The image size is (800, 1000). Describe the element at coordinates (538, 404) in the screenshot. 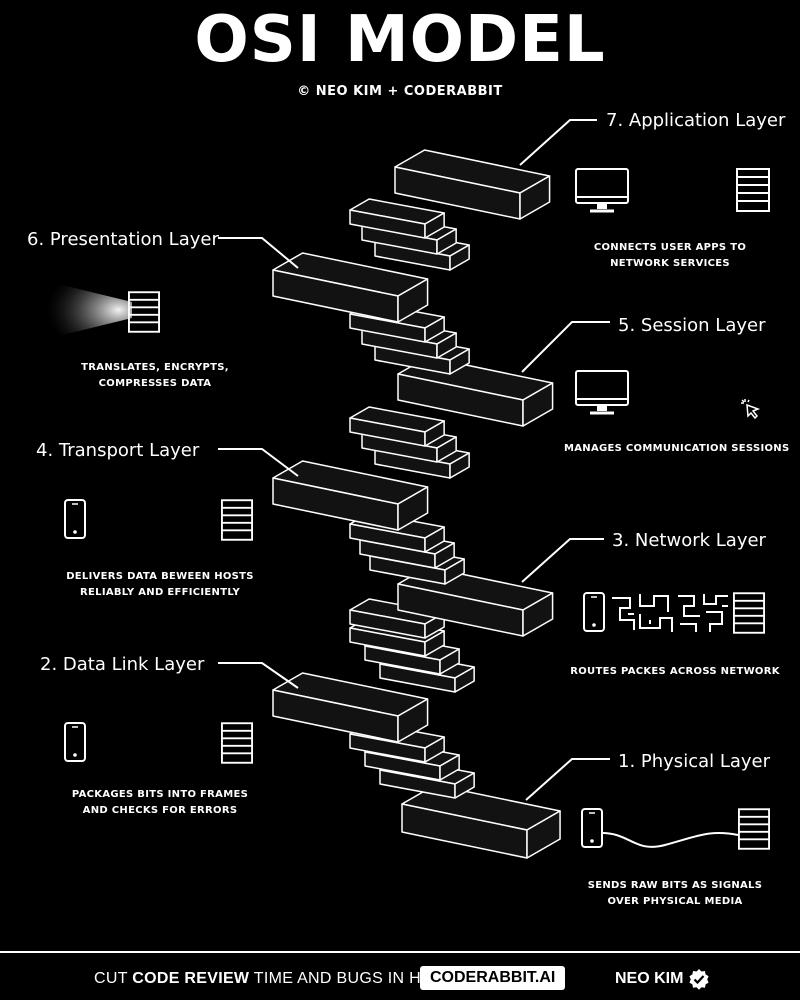

I see `landing-layer-5-side` at that location.